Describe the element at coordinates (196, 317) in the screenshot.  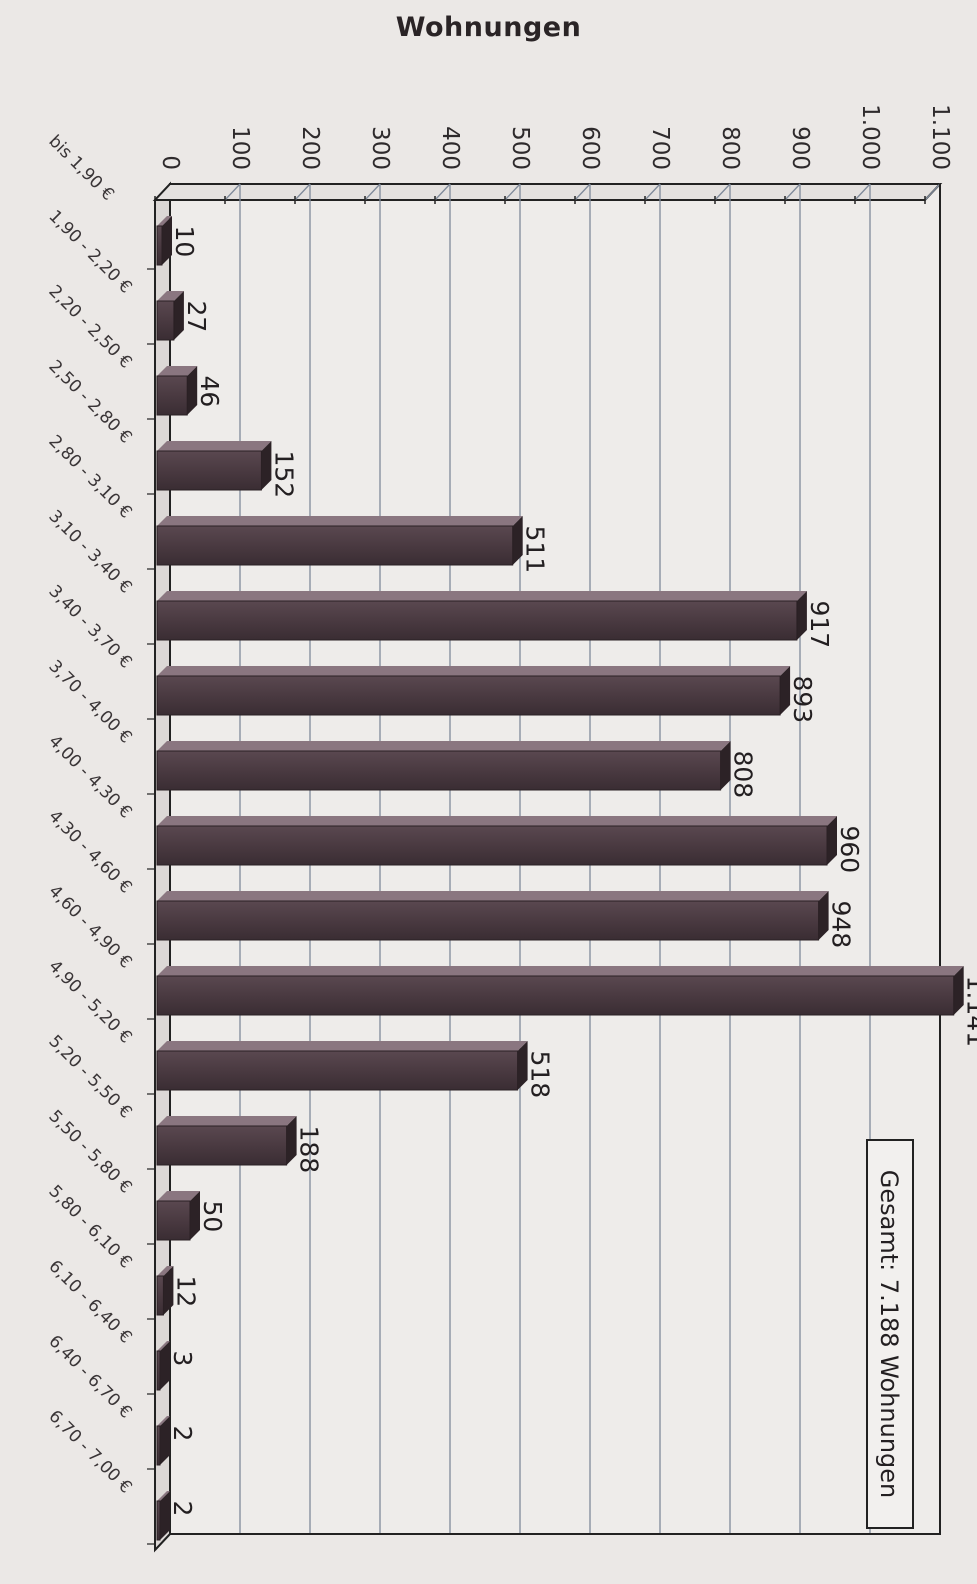
I see `value-label: 27` at that location.